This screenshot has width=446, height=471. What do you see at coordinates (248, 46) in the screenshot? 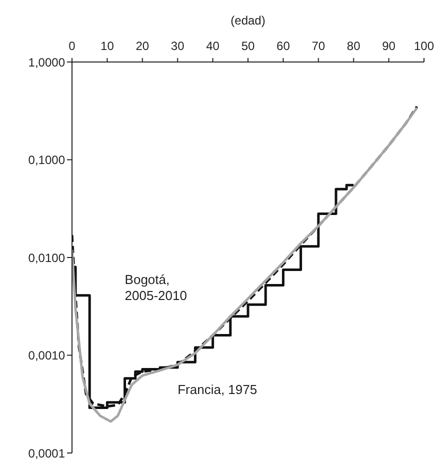
I see `x-tick-label: 50` at bounding box center [248, 46].